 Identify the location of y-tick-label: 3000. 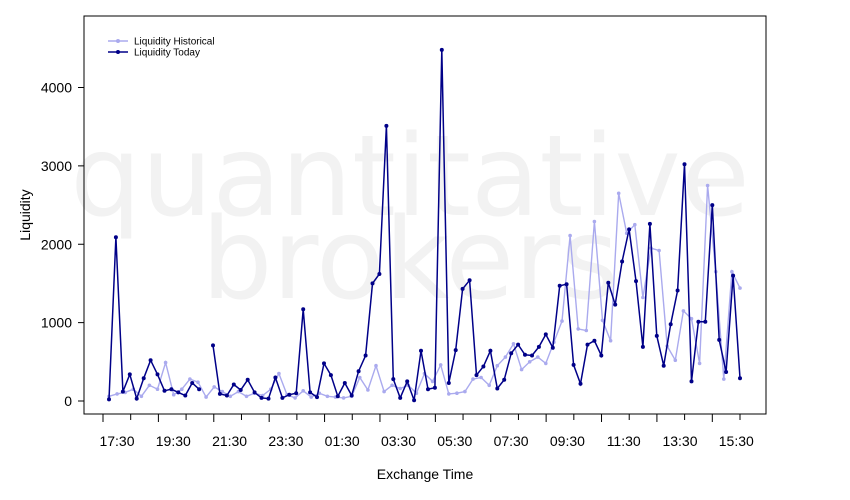
(56, 166).